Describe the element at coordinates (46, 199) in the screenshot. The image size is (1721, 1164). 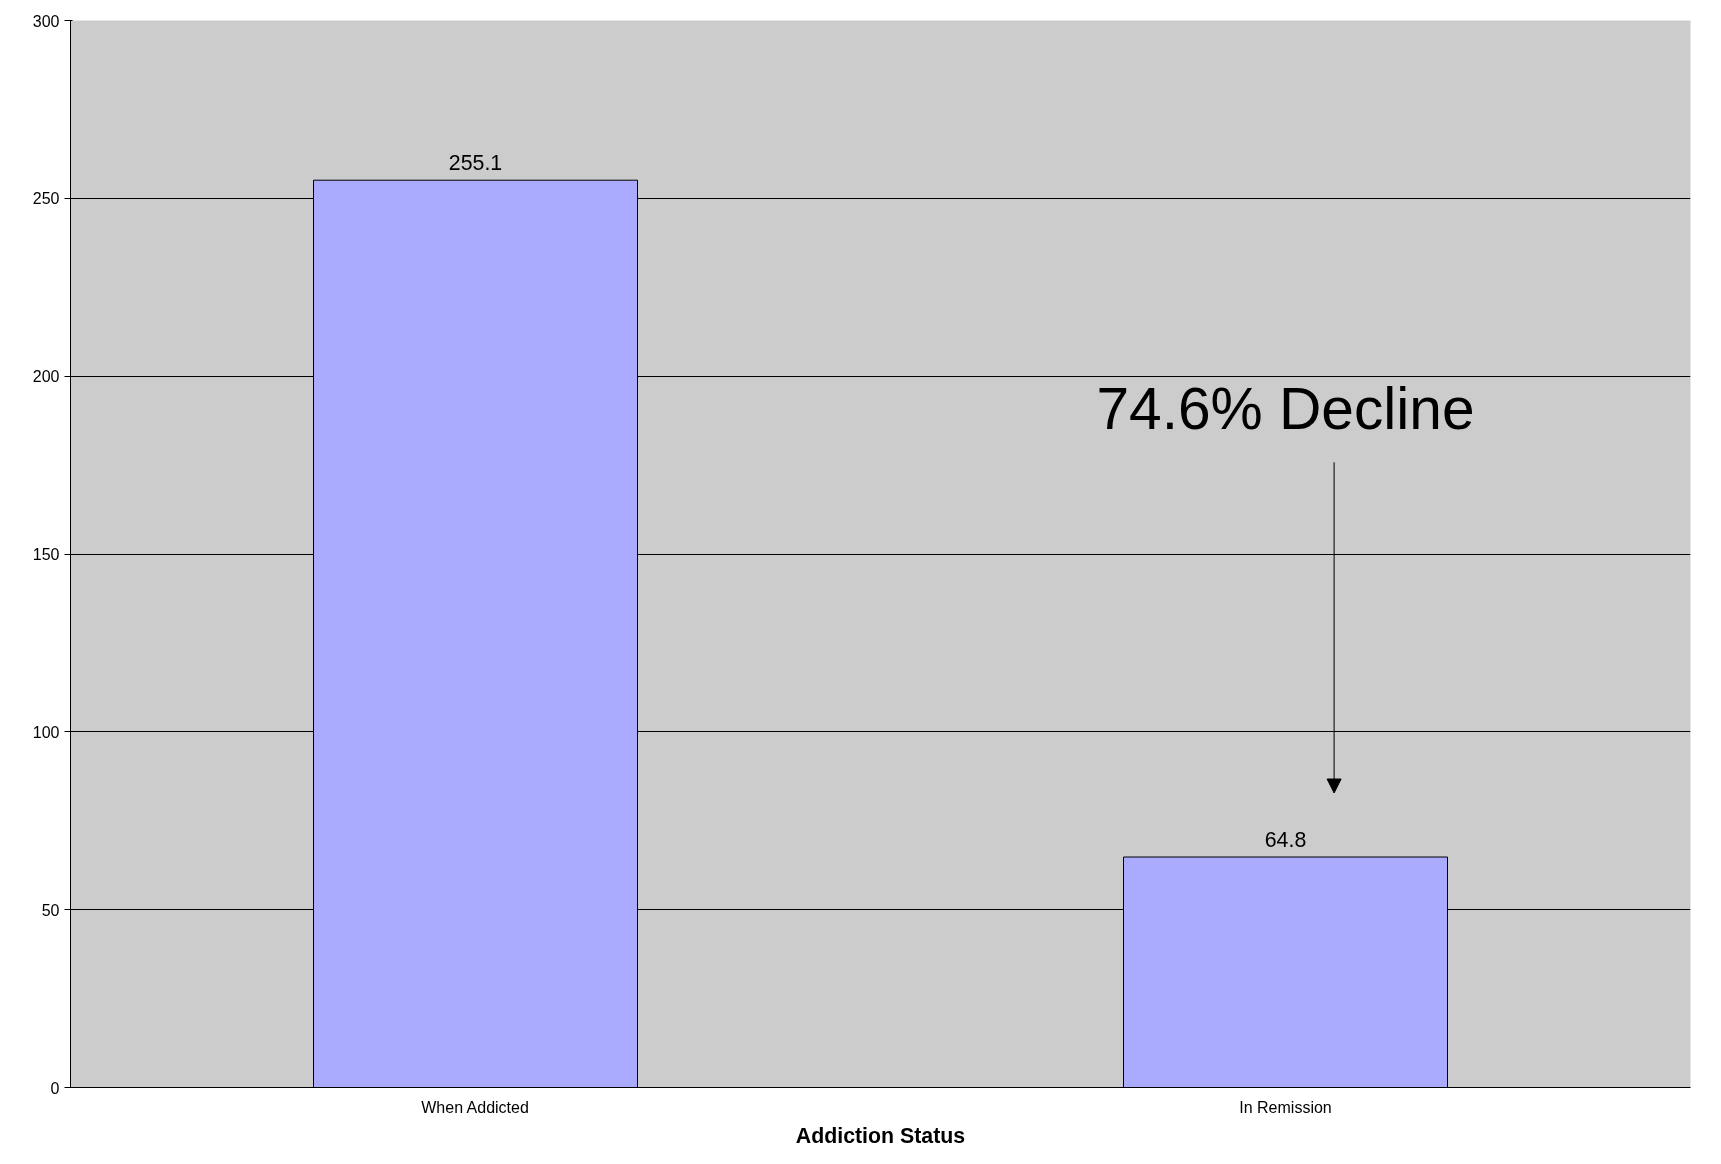
I see `y-tick-label: 250` at that location.